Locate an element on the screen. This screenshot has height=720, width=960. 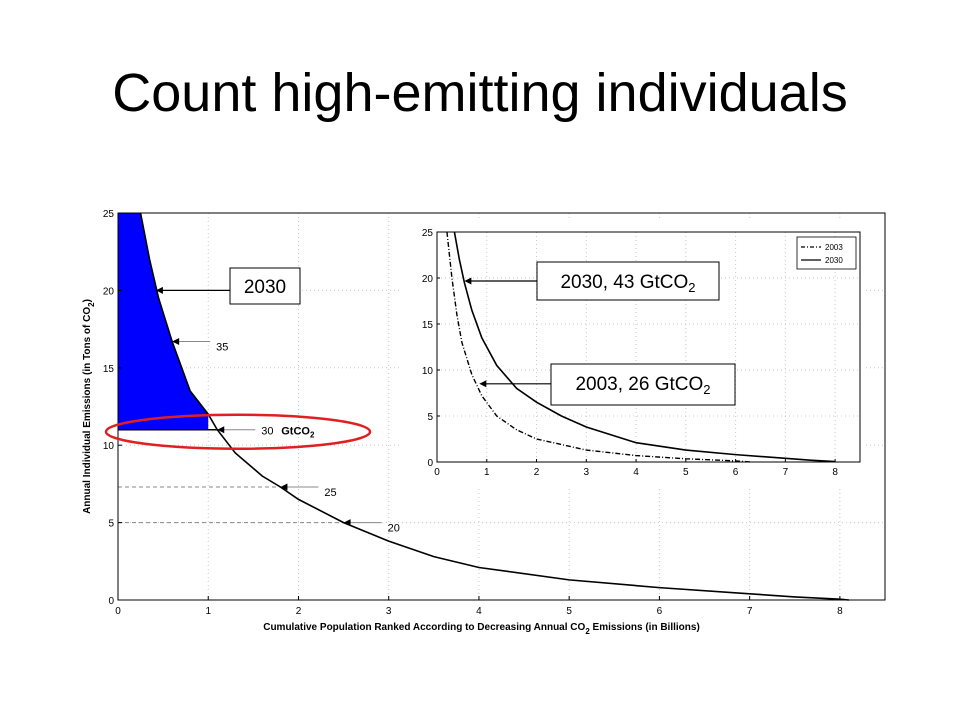
inset-xtick-label: 3 is located at coordinates (587, 472).